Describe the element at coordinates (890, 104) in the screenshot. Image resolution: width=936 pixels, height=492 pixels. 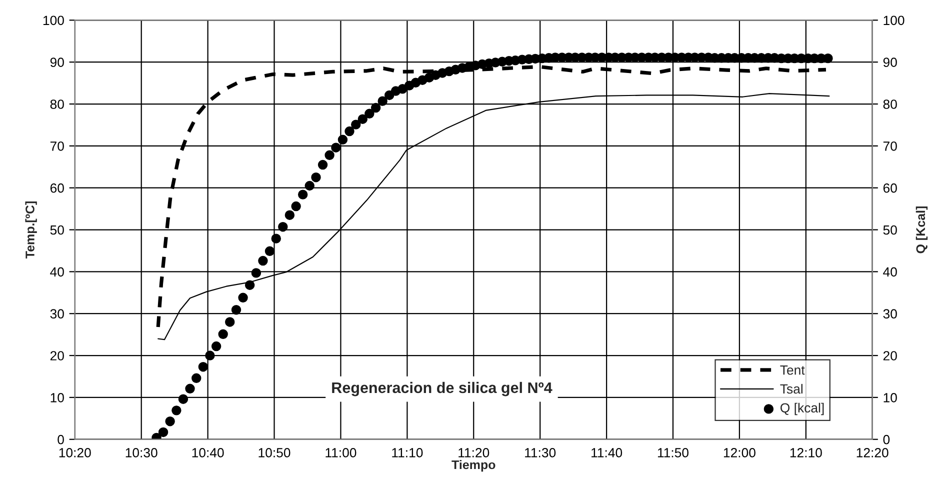
I see `y2-tick-label: 80` at that location.